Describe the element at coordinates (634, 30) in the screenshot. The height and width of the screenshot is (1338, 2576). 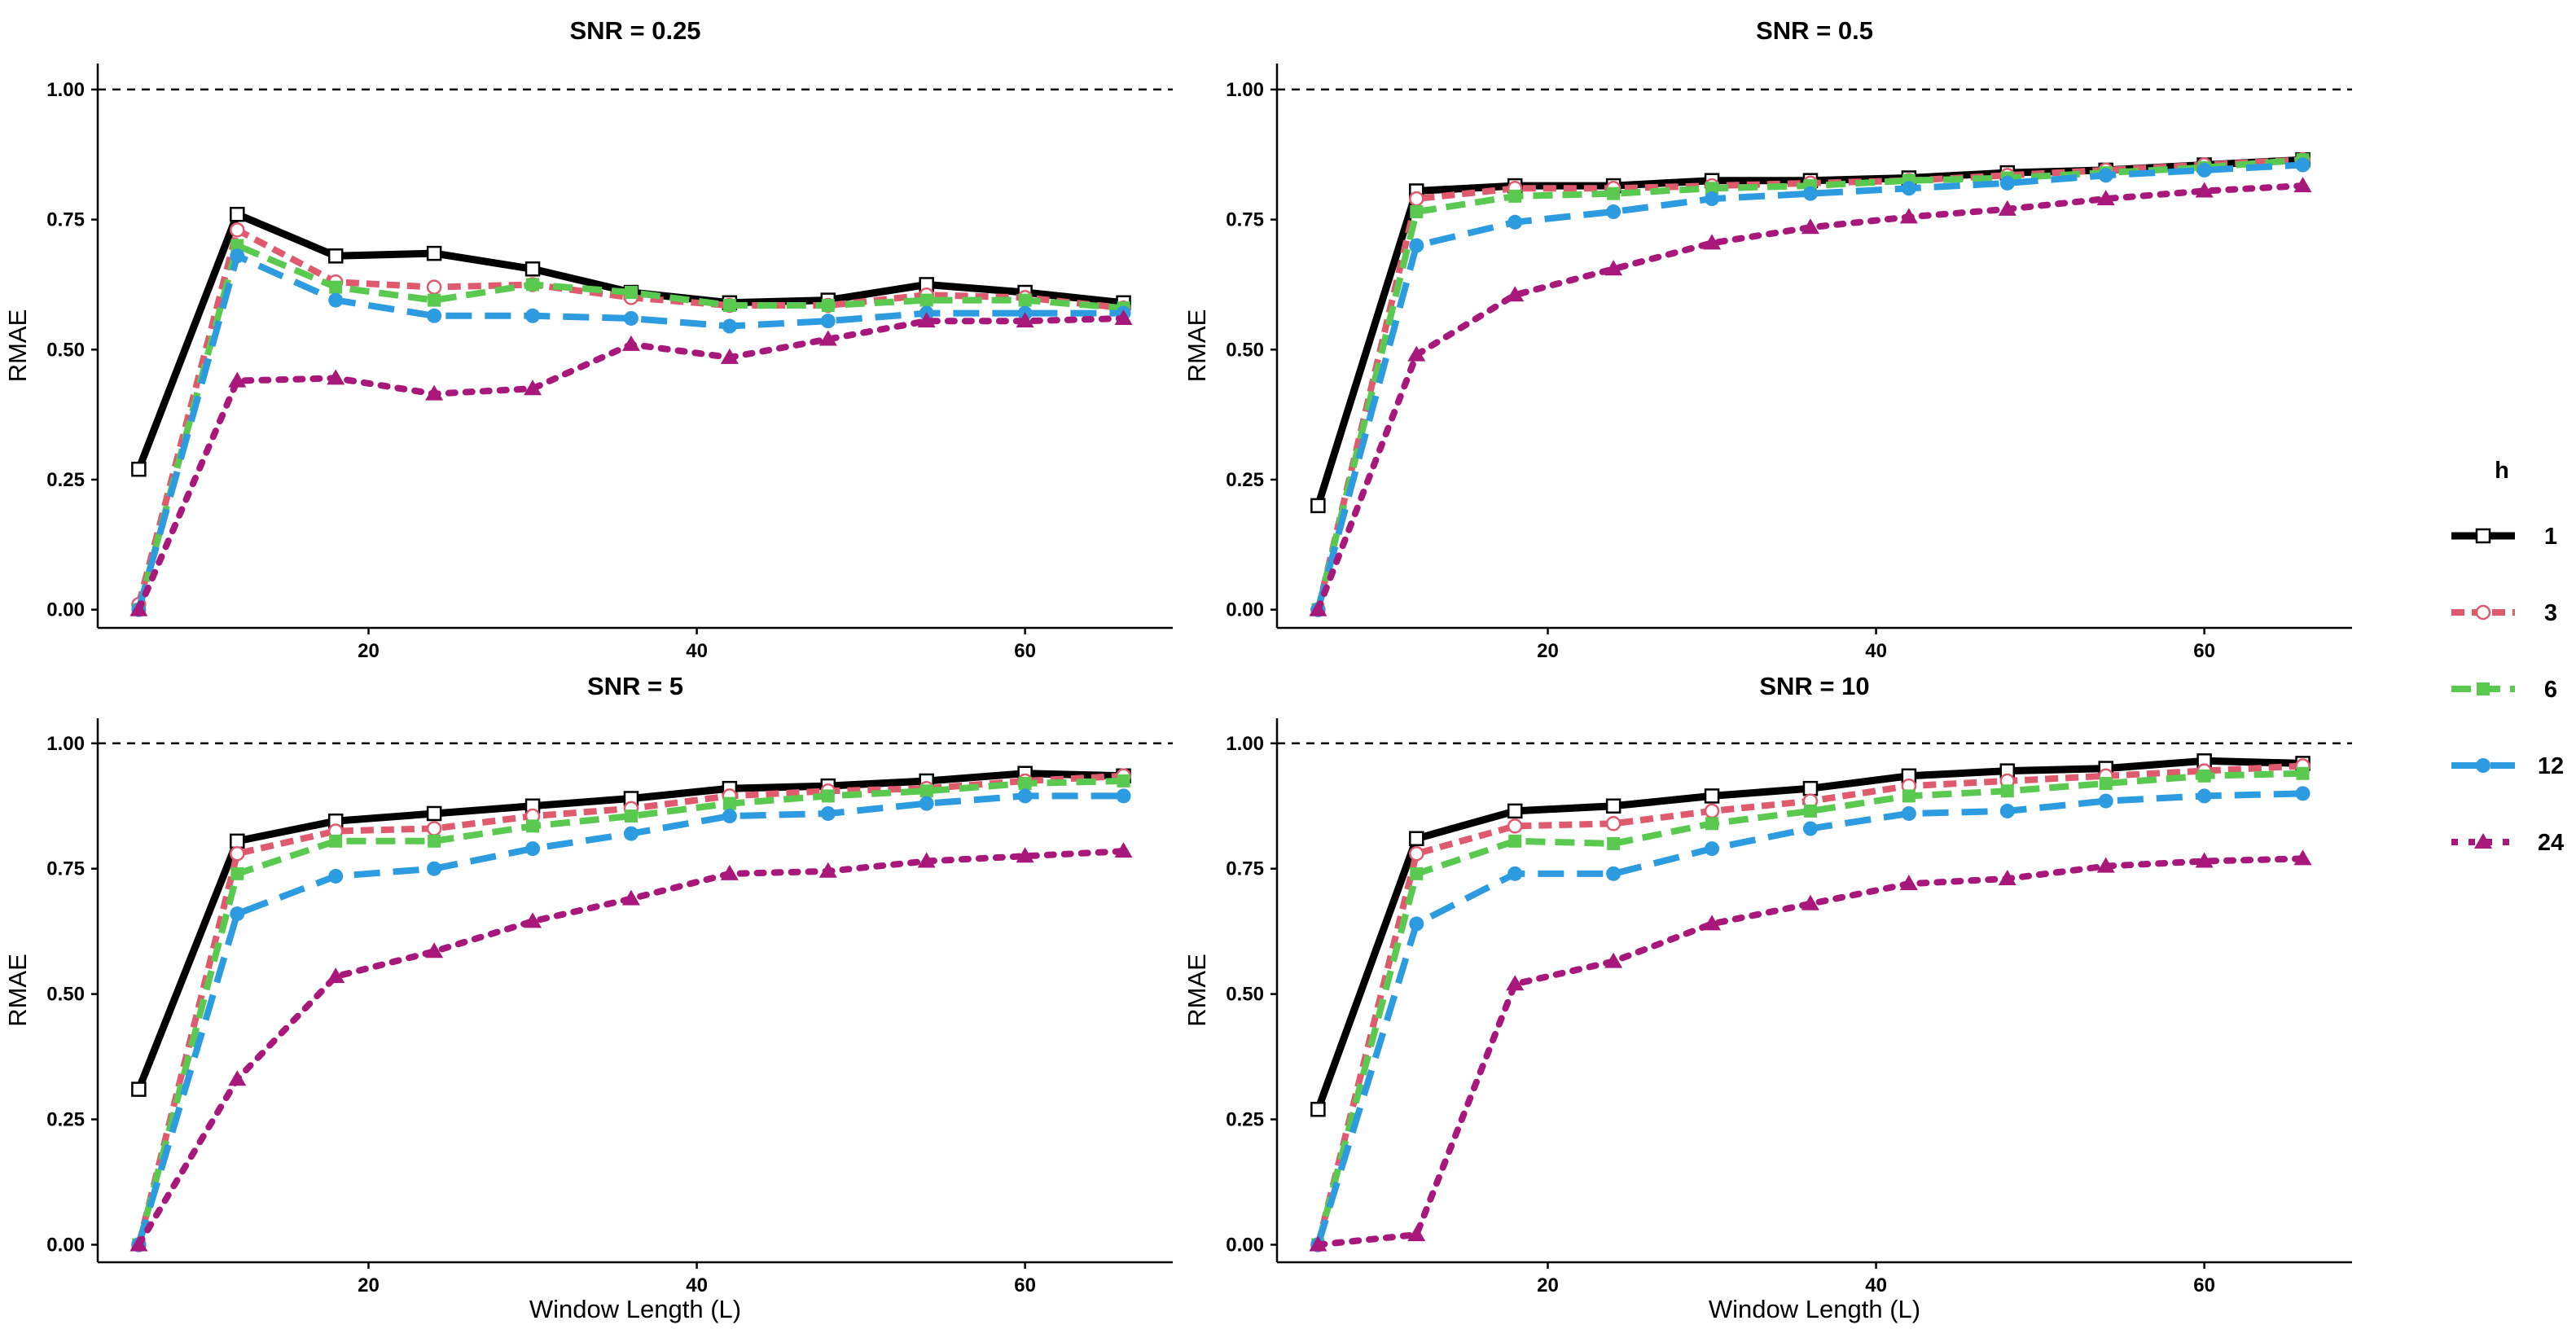
I see `panel-title: SNR = 0.25` at that location.